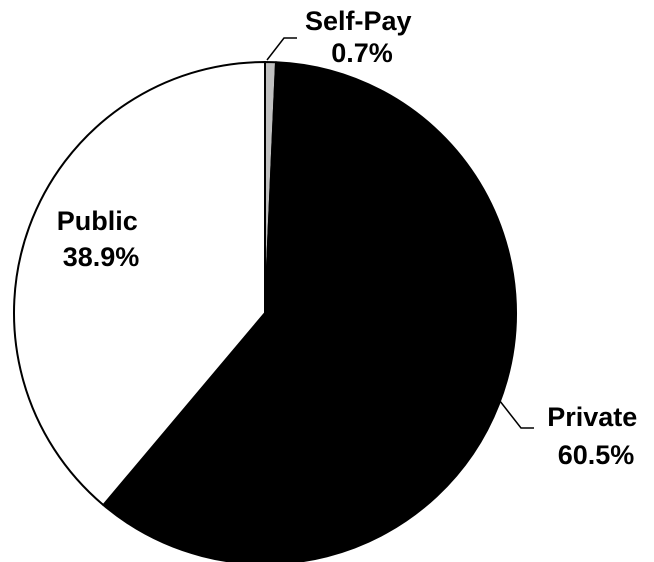 The image size is (654, 562). Describe the element at coordinates (101, 239) in the screenshot. I see `slice-label-public: Public 38.9%` at that location.